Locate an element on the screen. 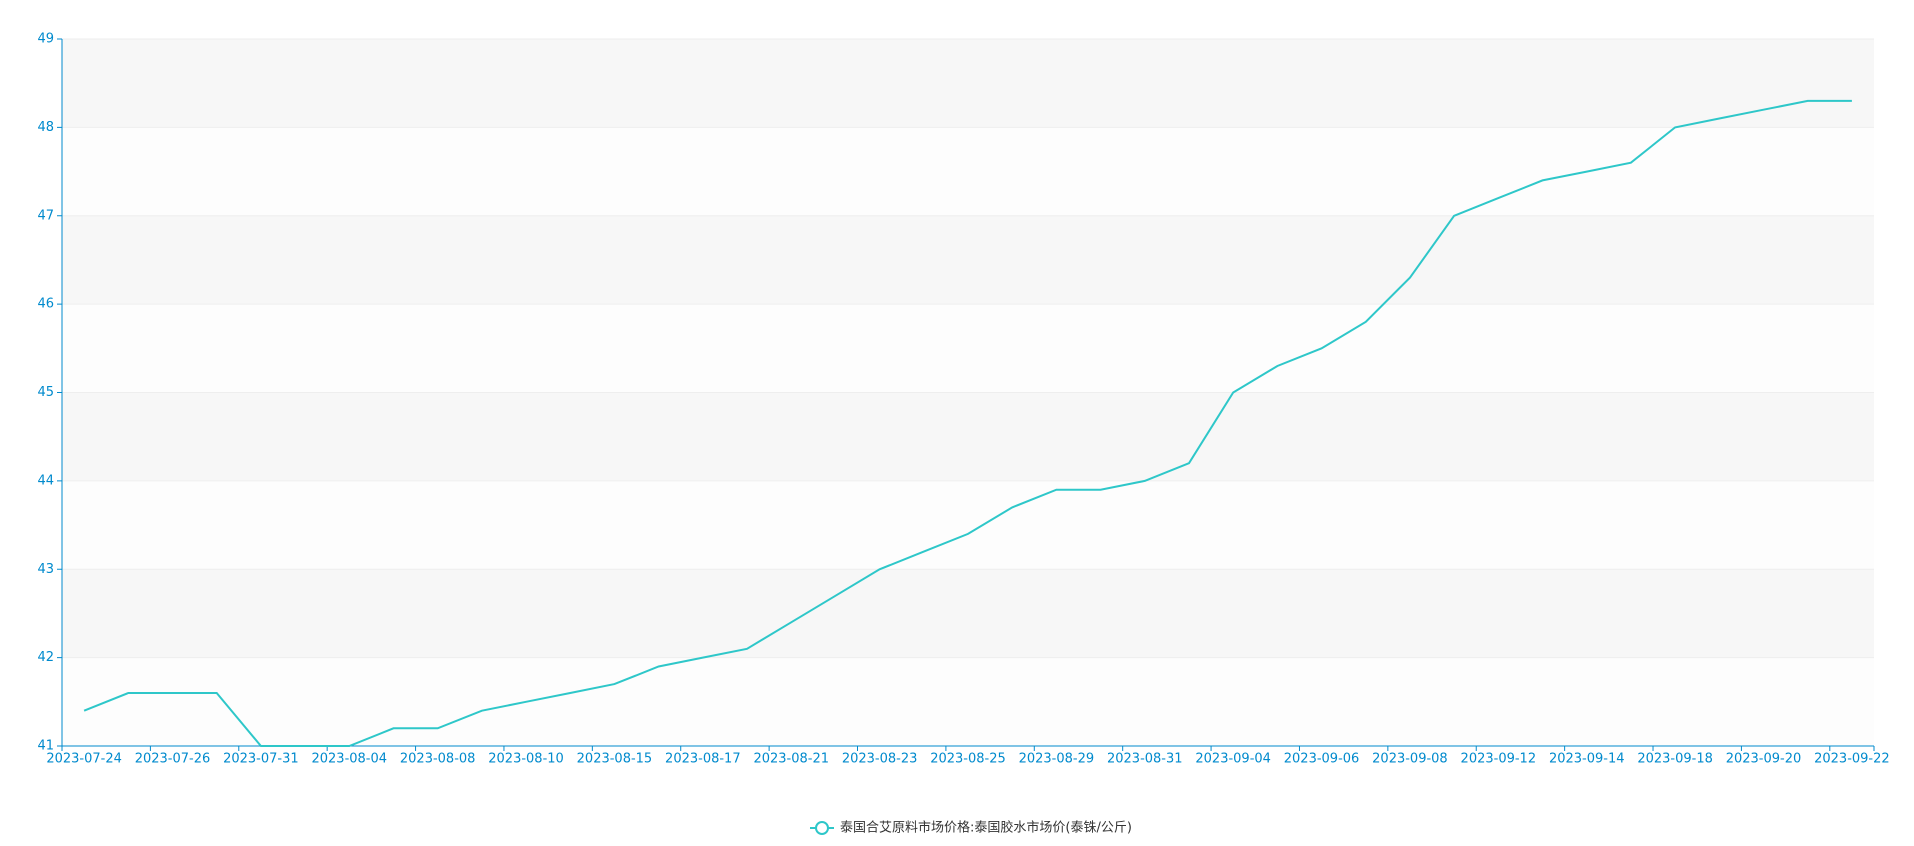 The height and width of the screenshot is (846, 1914). x-tick-label: 2023-08-29 is located at coordinates (1057, 759).